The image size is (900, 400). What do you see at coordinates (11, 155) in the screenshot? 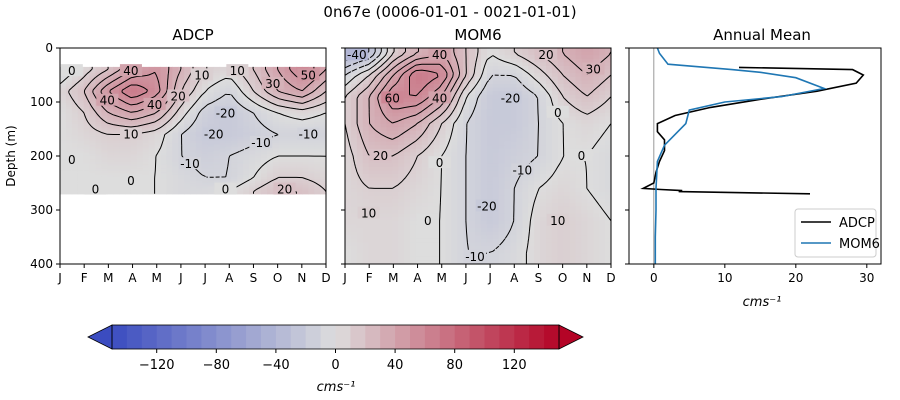
I see `adcp-ylabel: Depth (m)` at bounding box center [11, 155].